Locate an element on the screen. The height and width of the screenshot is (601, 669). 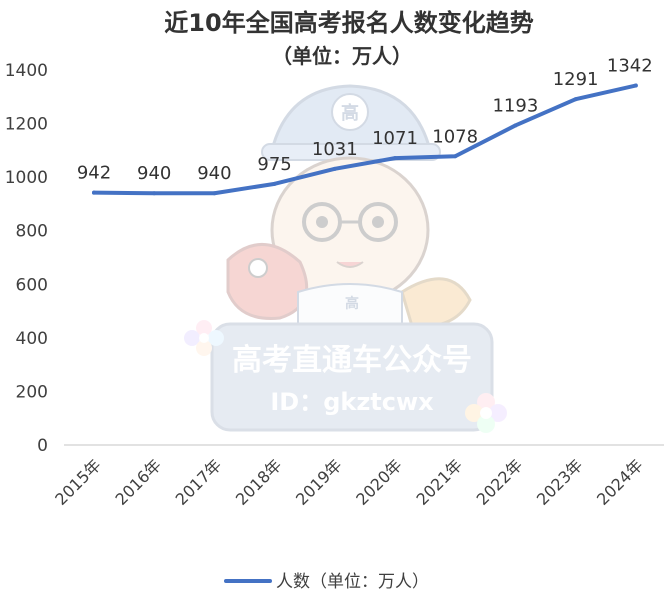
x-tick-label: 2024年 is located at coordinates (620, 482).